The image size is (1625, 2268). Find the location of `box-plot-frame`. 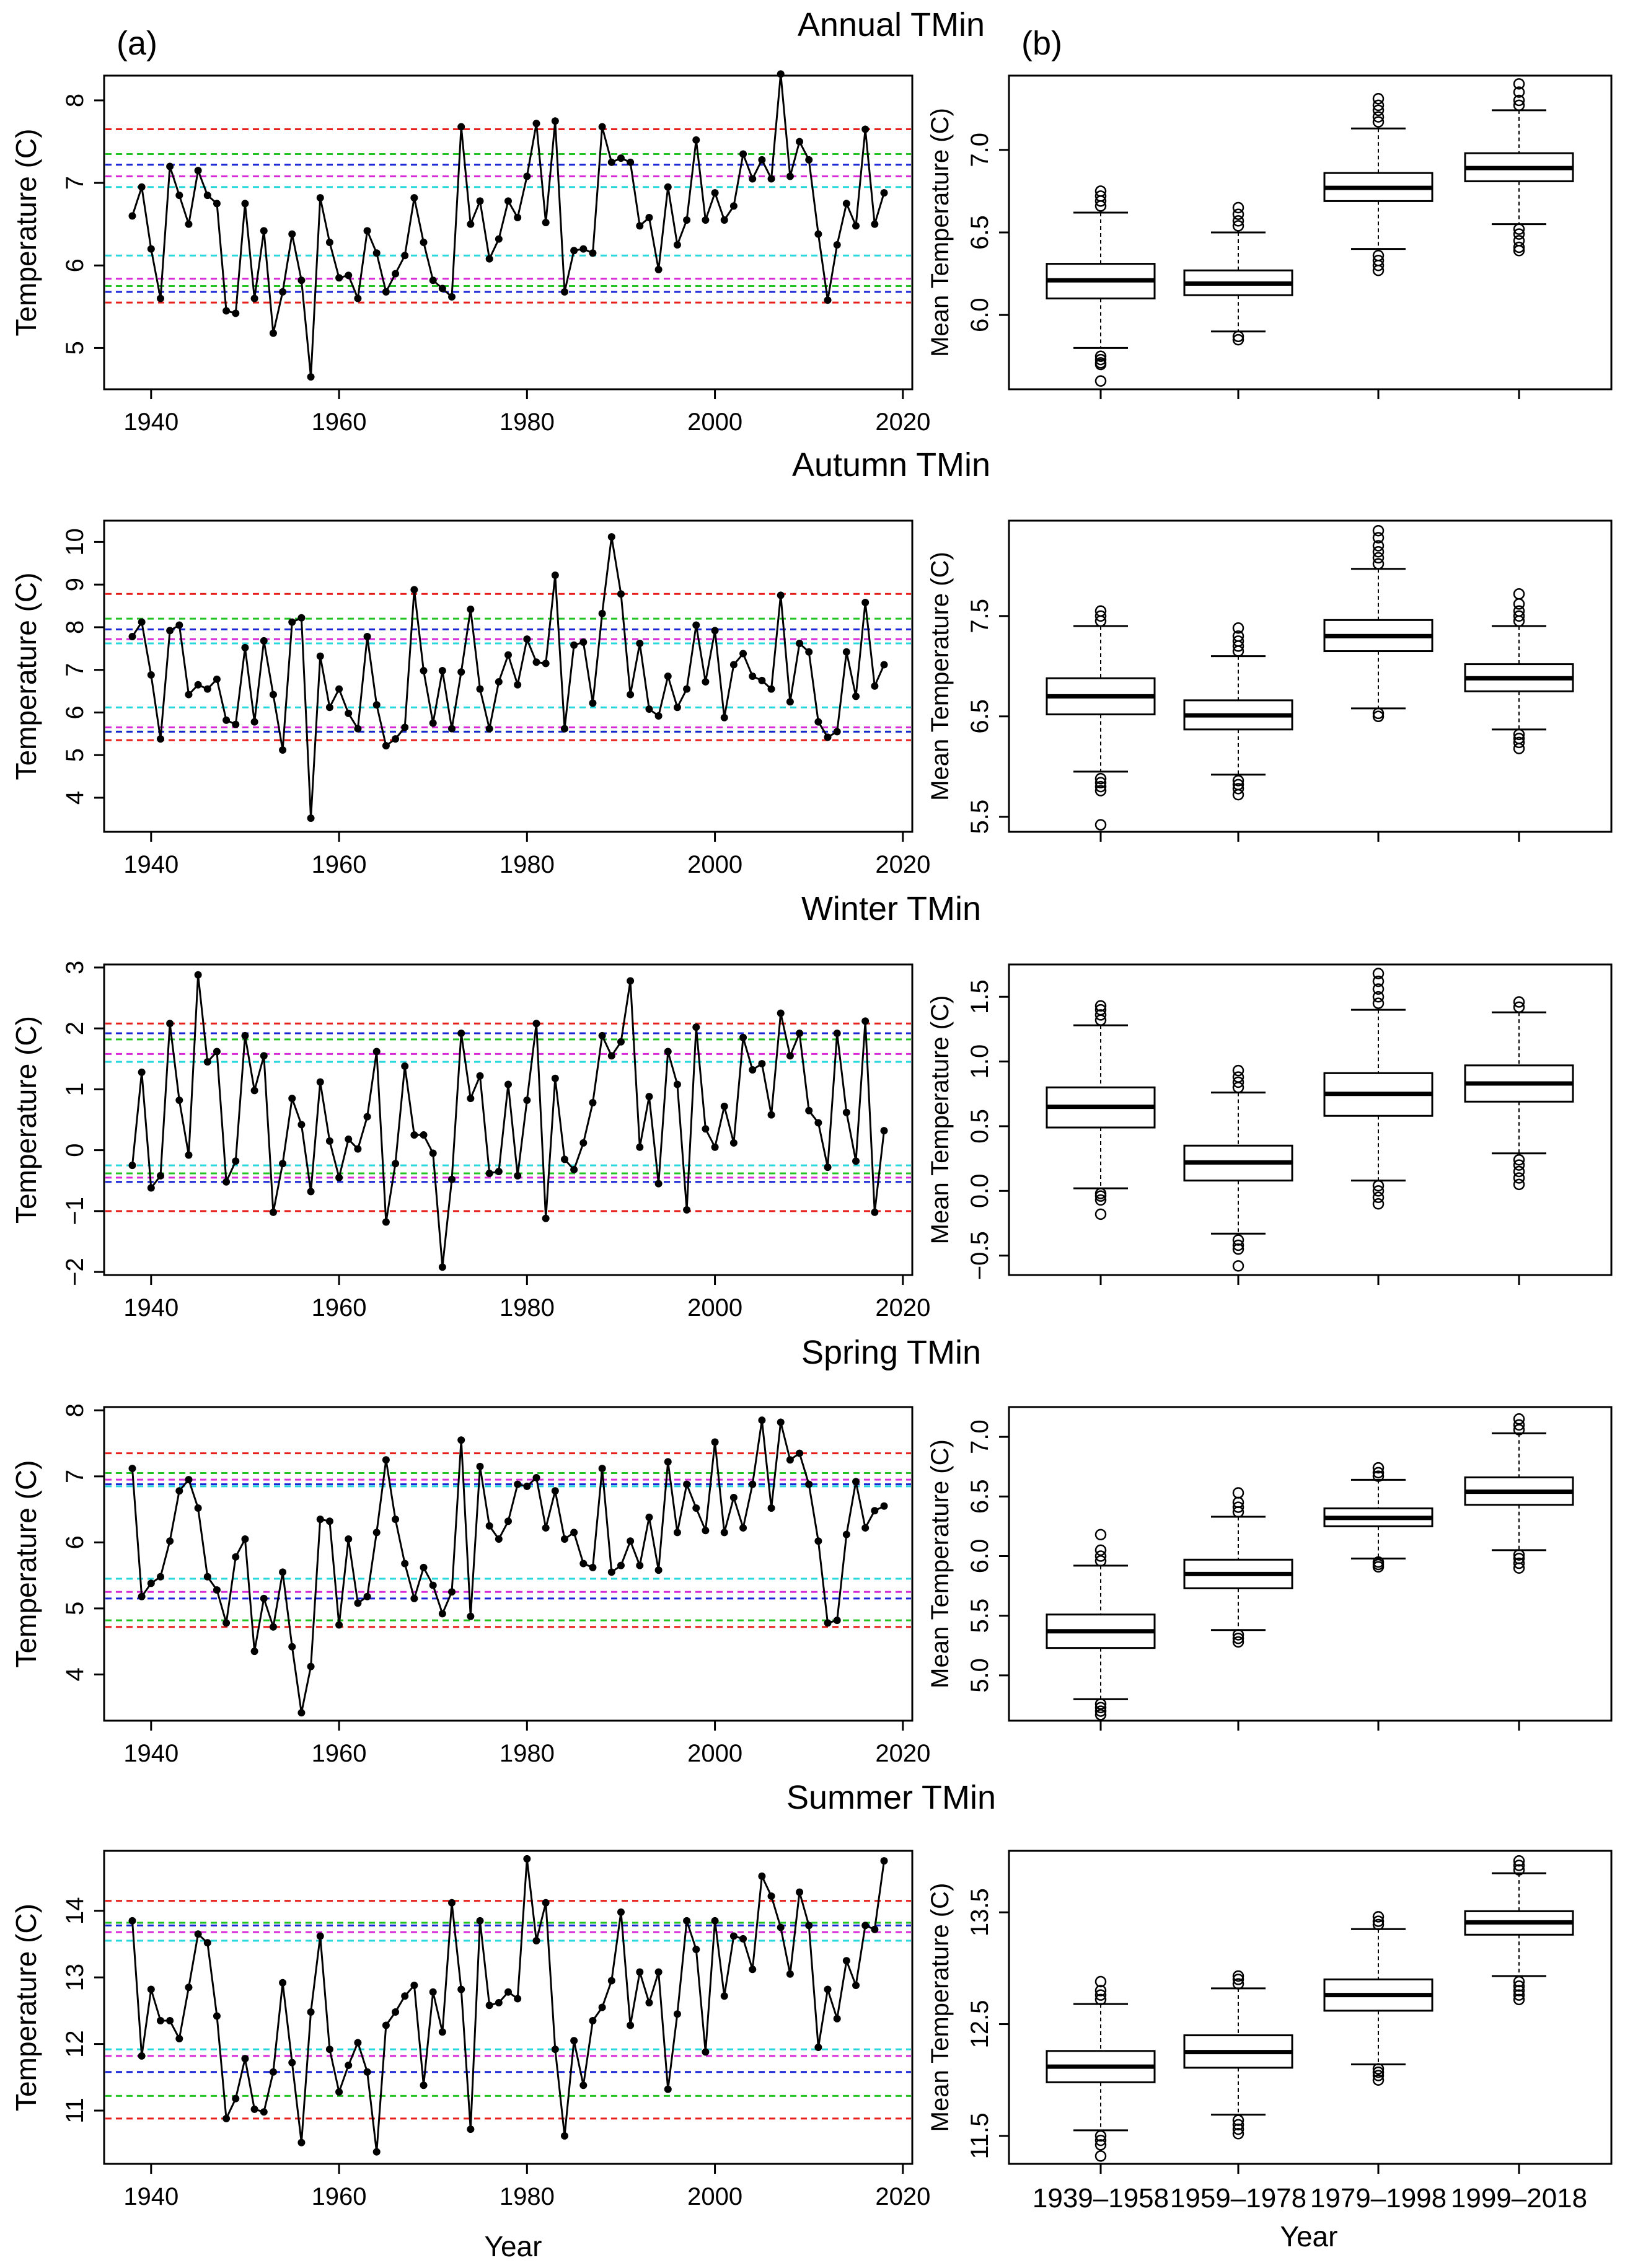

box-plot-frame is located at coordinates (1310, 676).